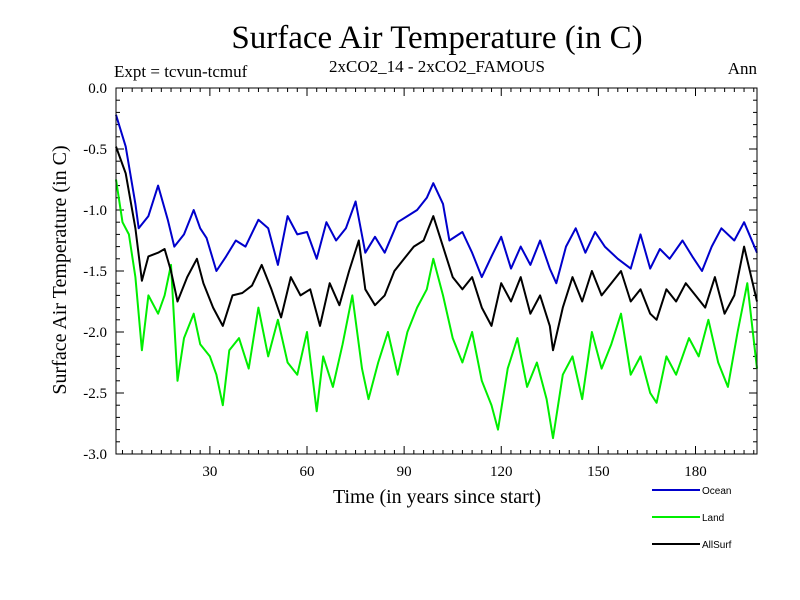 This screenshot has width=800, height=600. What do you see at coordinates (97, 89) in the screenshot?
I see `y-tick-label: 0.0` at bounding box center [97, 89].